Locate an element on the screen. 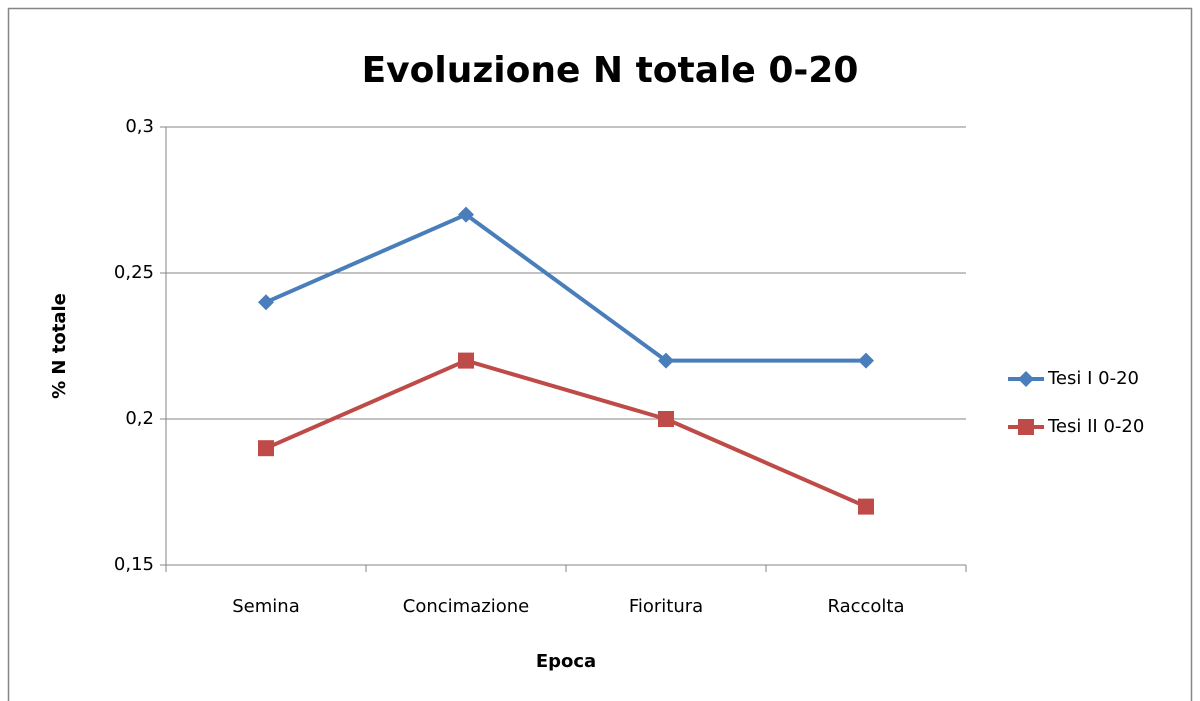 This screenshot has width=1200, height=701. x-tick-label: Raccolta is located at coordinates (865, 606).